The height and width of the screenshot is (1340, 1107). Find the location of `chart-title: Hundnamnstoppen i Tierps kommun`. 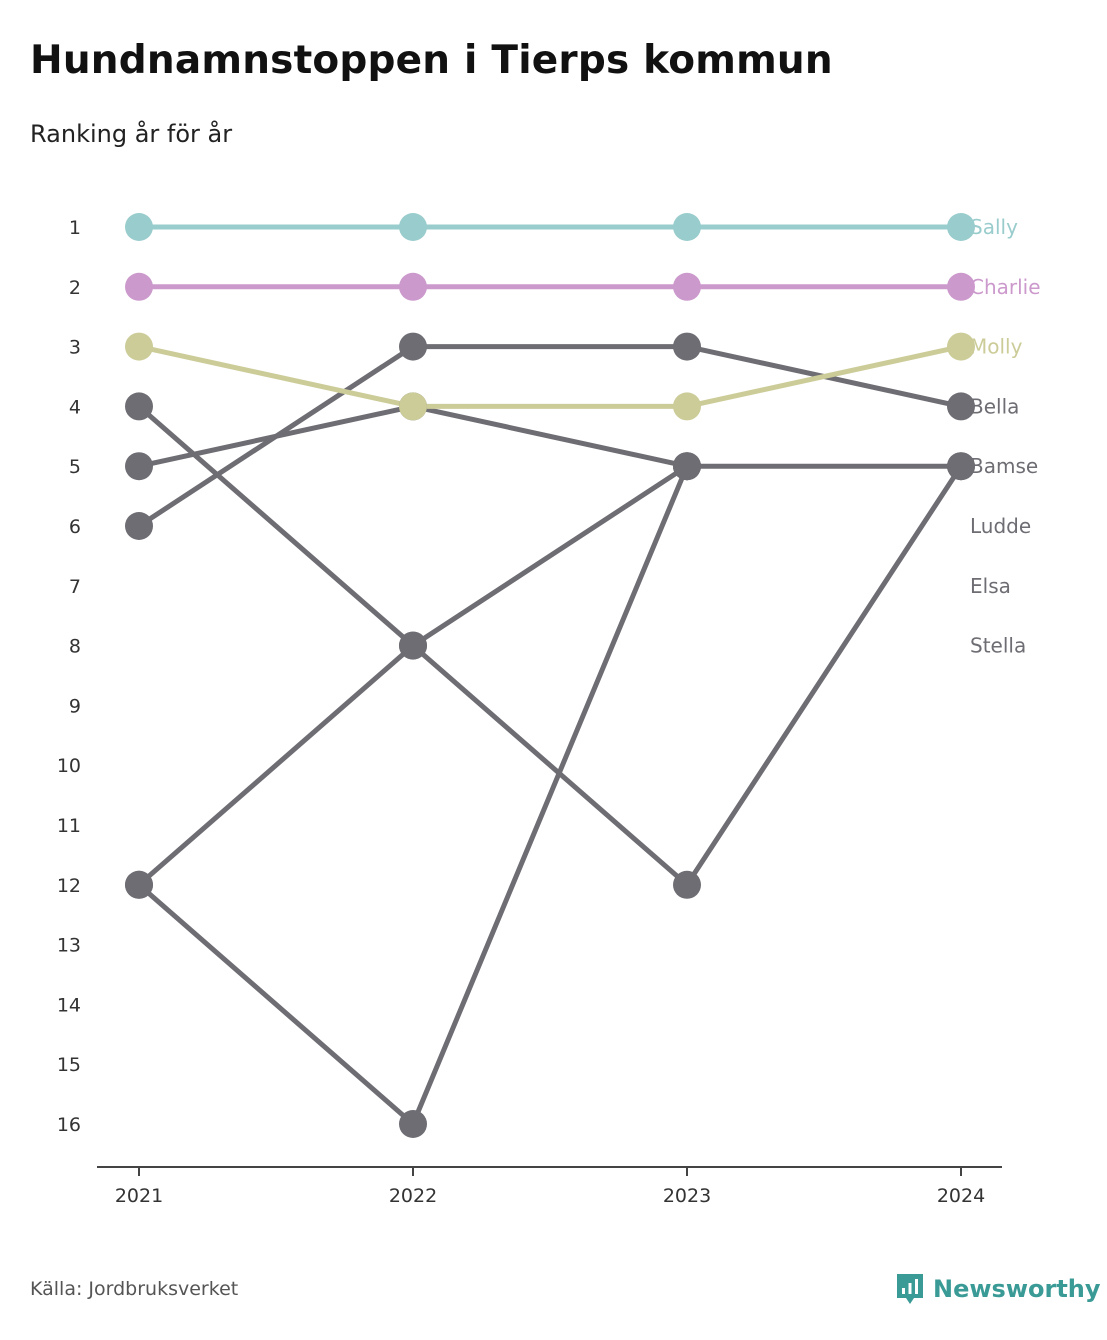

chart-title: Hundnamnstoppen i Tierps kommun is located at coordinates (431, 60).